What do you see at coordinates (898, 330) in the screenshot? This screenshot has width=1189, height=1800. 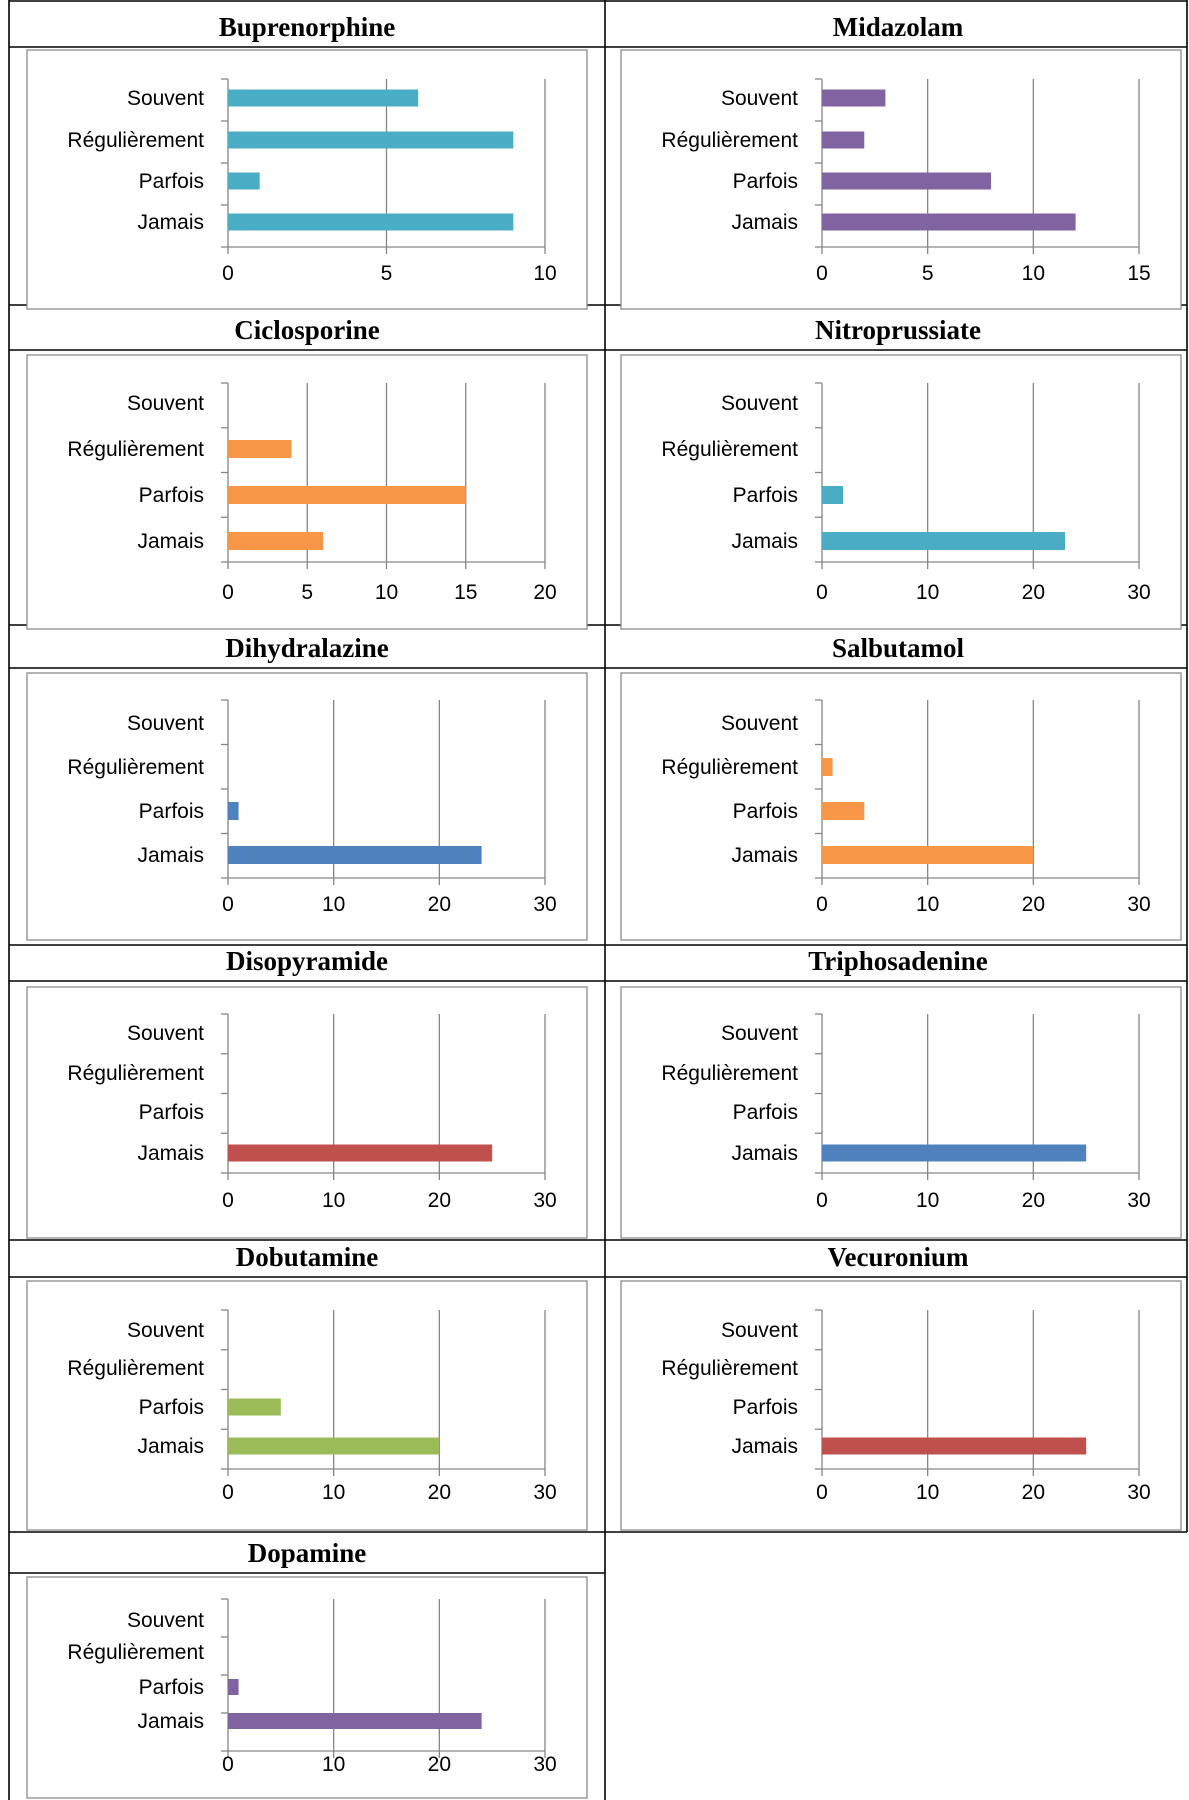 I see `chart-title: Nitroprussiate` at bounding box center [898, 330].